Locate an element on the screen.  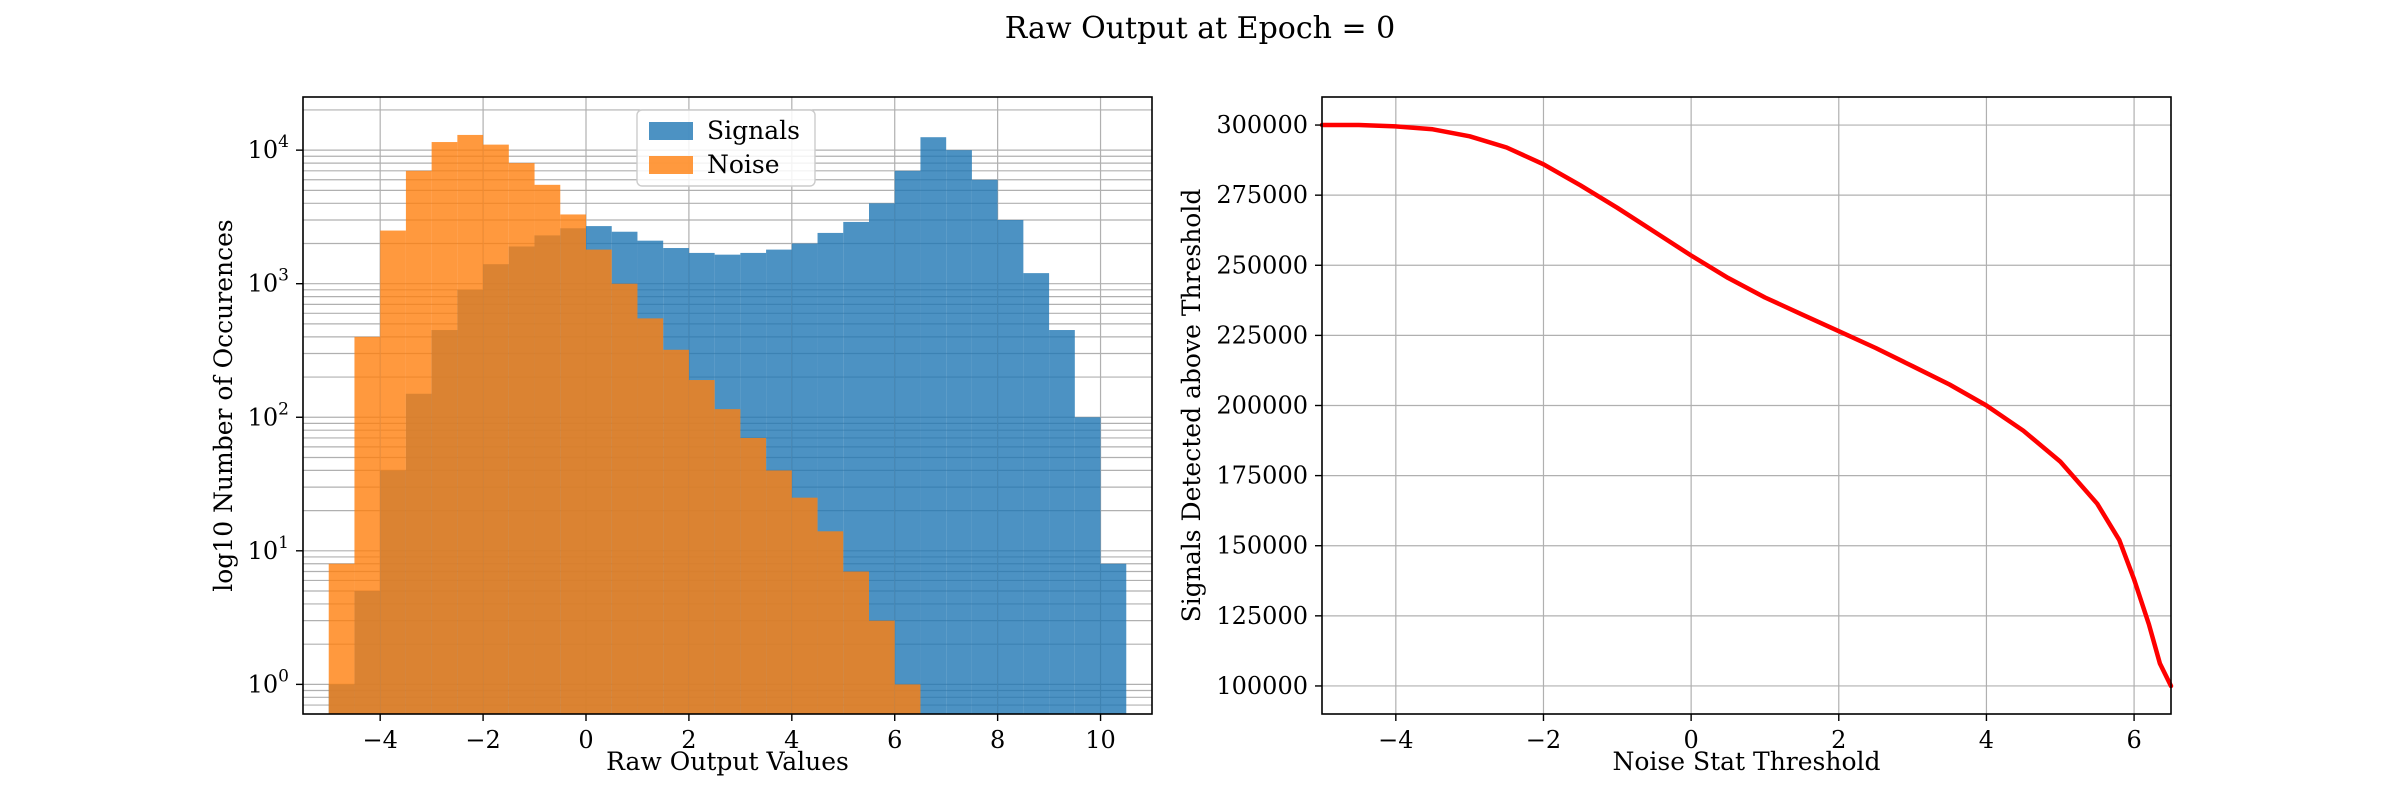
y-tick-label: 175000 is located at coordinates (1262, 476).